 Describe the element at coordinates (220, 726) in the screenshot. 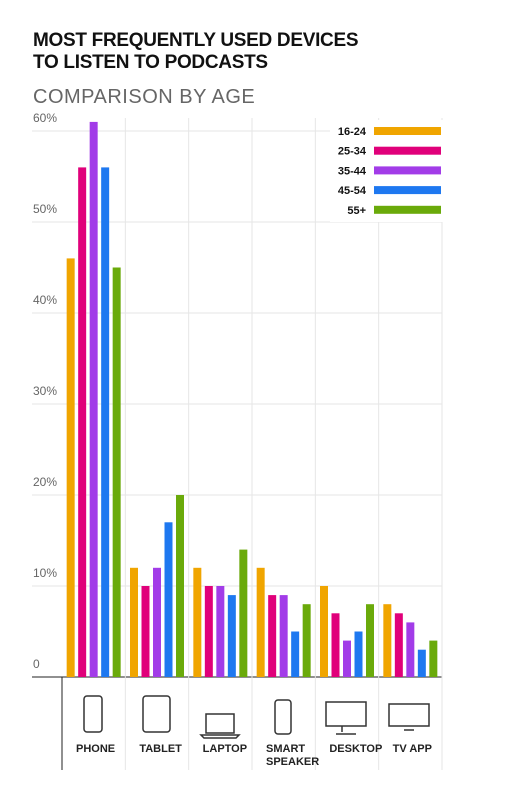

I see `laptop-icon` at that location.